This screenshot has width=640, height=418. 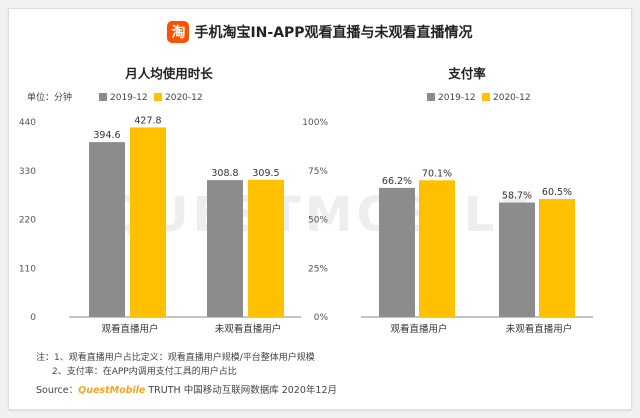 I want to click on c0-bar-label-1-1: 309.5, so click(x=265, y=173).